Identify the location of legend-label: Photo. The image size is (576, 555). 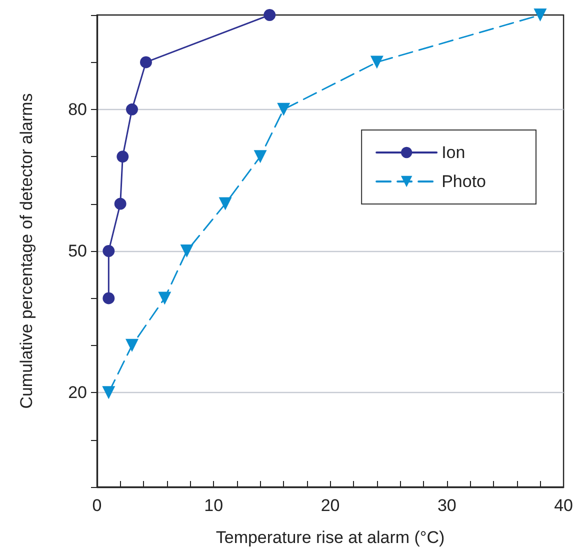
(464, 181).